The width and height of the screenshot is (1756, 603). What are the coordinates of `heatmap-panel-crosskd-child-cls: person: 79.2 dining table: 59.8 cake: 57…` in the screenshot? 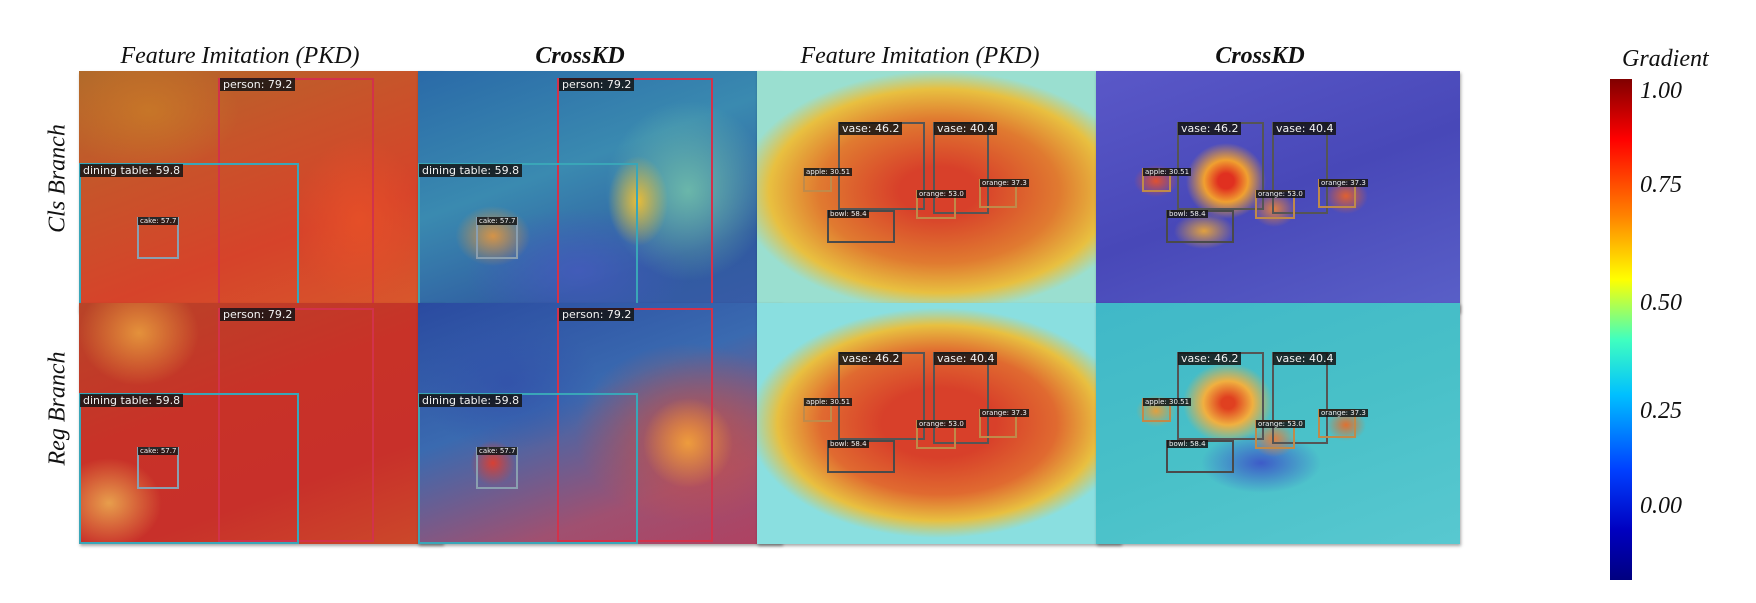 It's located at (600, 191).